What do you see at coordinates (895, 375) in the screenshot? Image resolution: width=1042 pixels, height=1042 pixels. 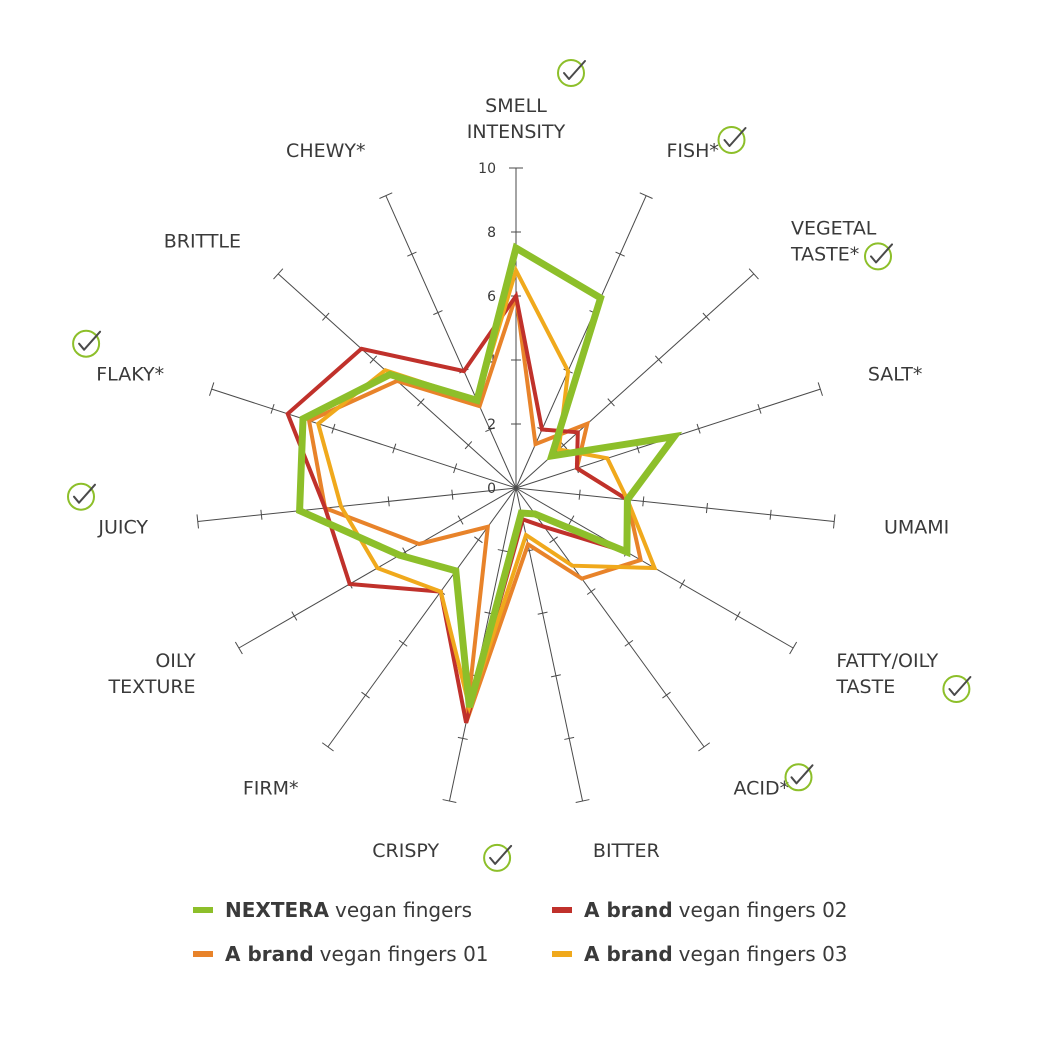 I see `axis-label: SALT*` at bounding box center [895, 375].